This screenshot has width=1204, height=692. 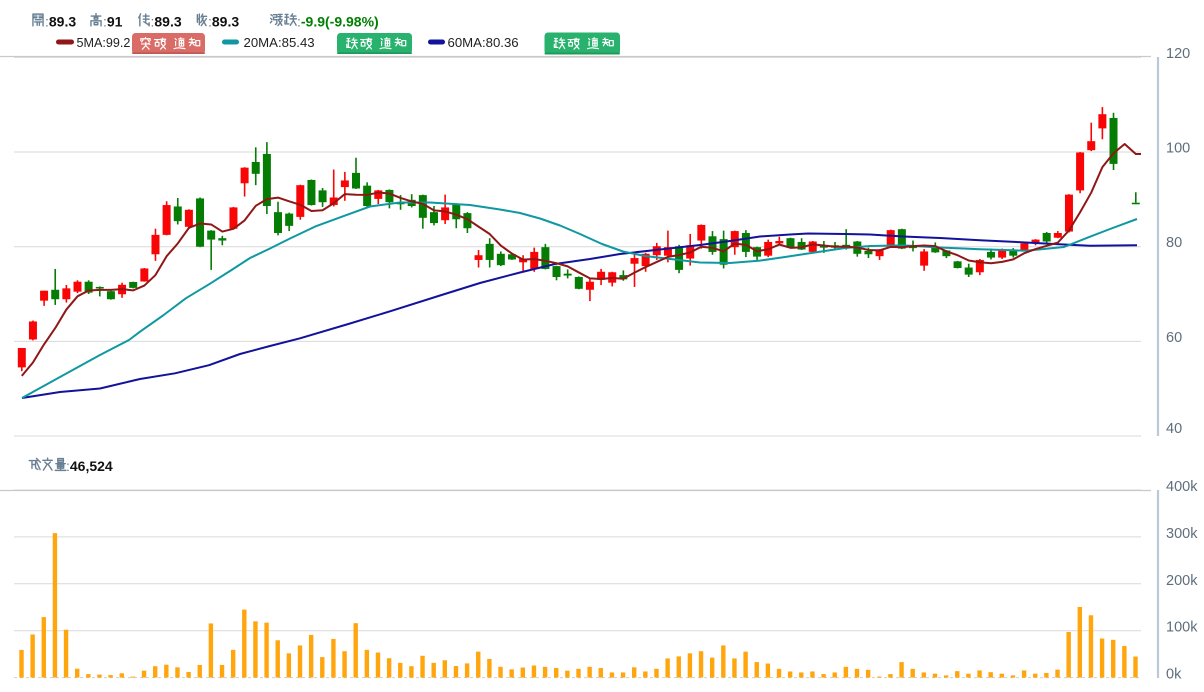 What do you see at coordinates (1174, 338) in the screenshot?
I see `svg-text: 60` at bounding box center [1174, 338].